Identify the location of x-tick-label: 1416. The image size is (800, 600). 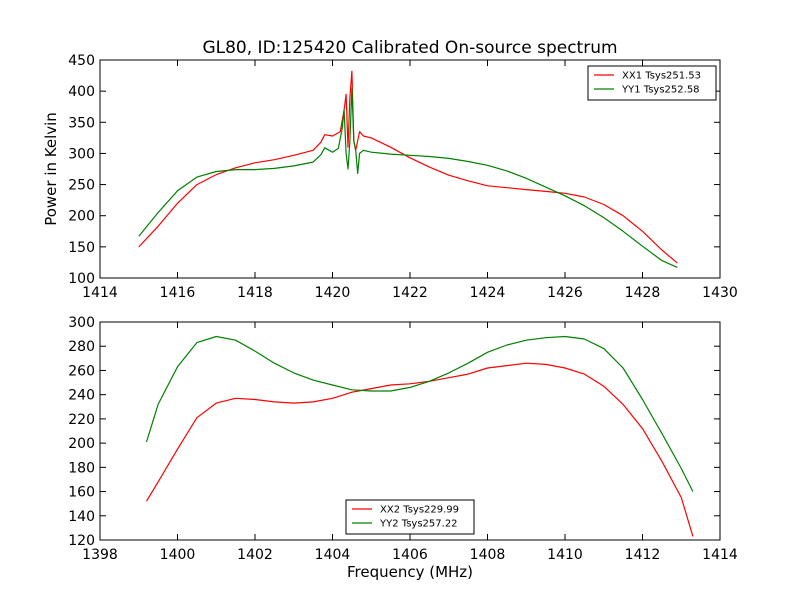
(178, 293).